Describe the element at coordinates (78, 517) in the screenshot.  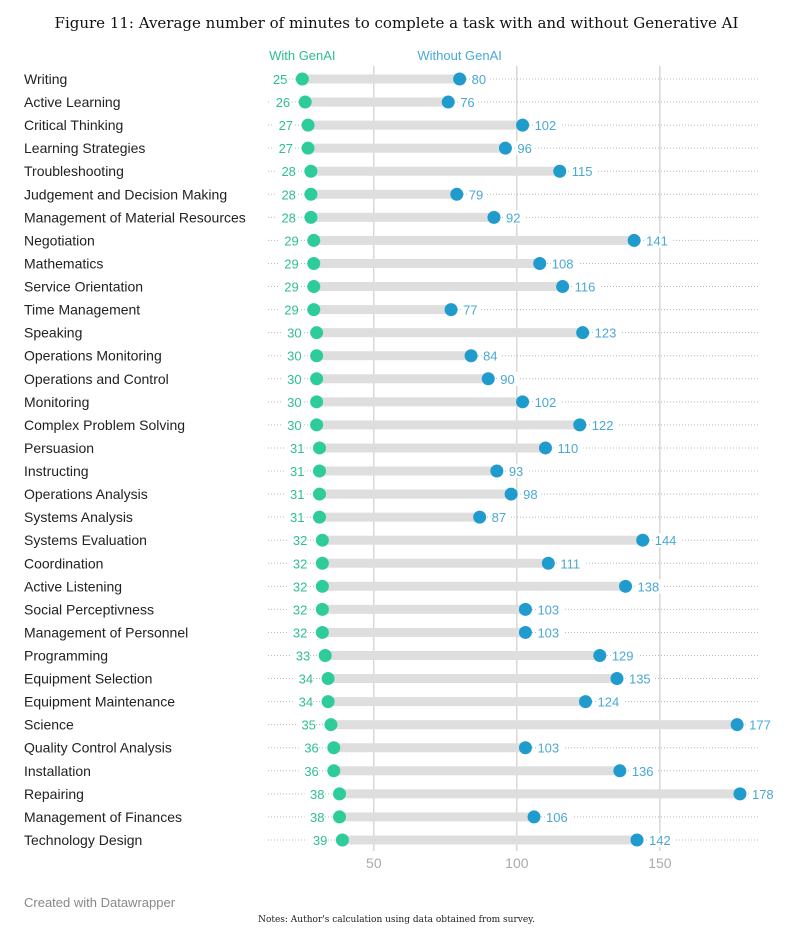
I see `category-label: Systems Analysis` at that location.